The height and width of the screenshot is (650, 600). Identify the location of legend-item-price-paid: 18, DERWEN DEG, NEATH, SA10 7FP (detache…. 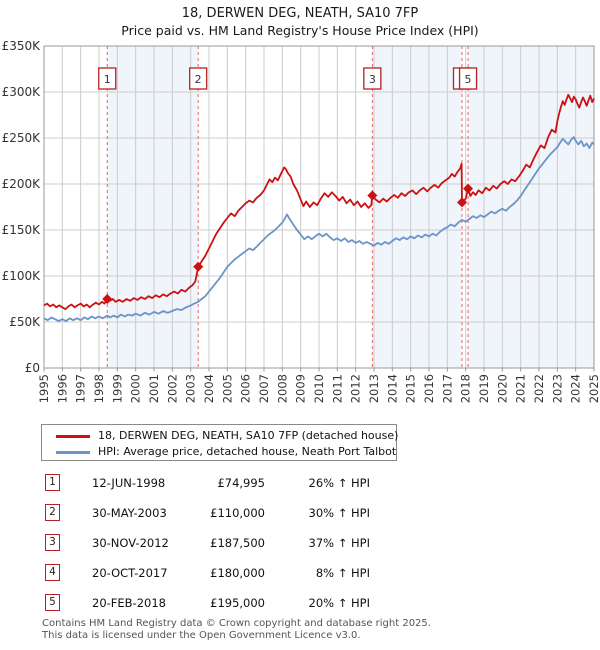
(220, 436).